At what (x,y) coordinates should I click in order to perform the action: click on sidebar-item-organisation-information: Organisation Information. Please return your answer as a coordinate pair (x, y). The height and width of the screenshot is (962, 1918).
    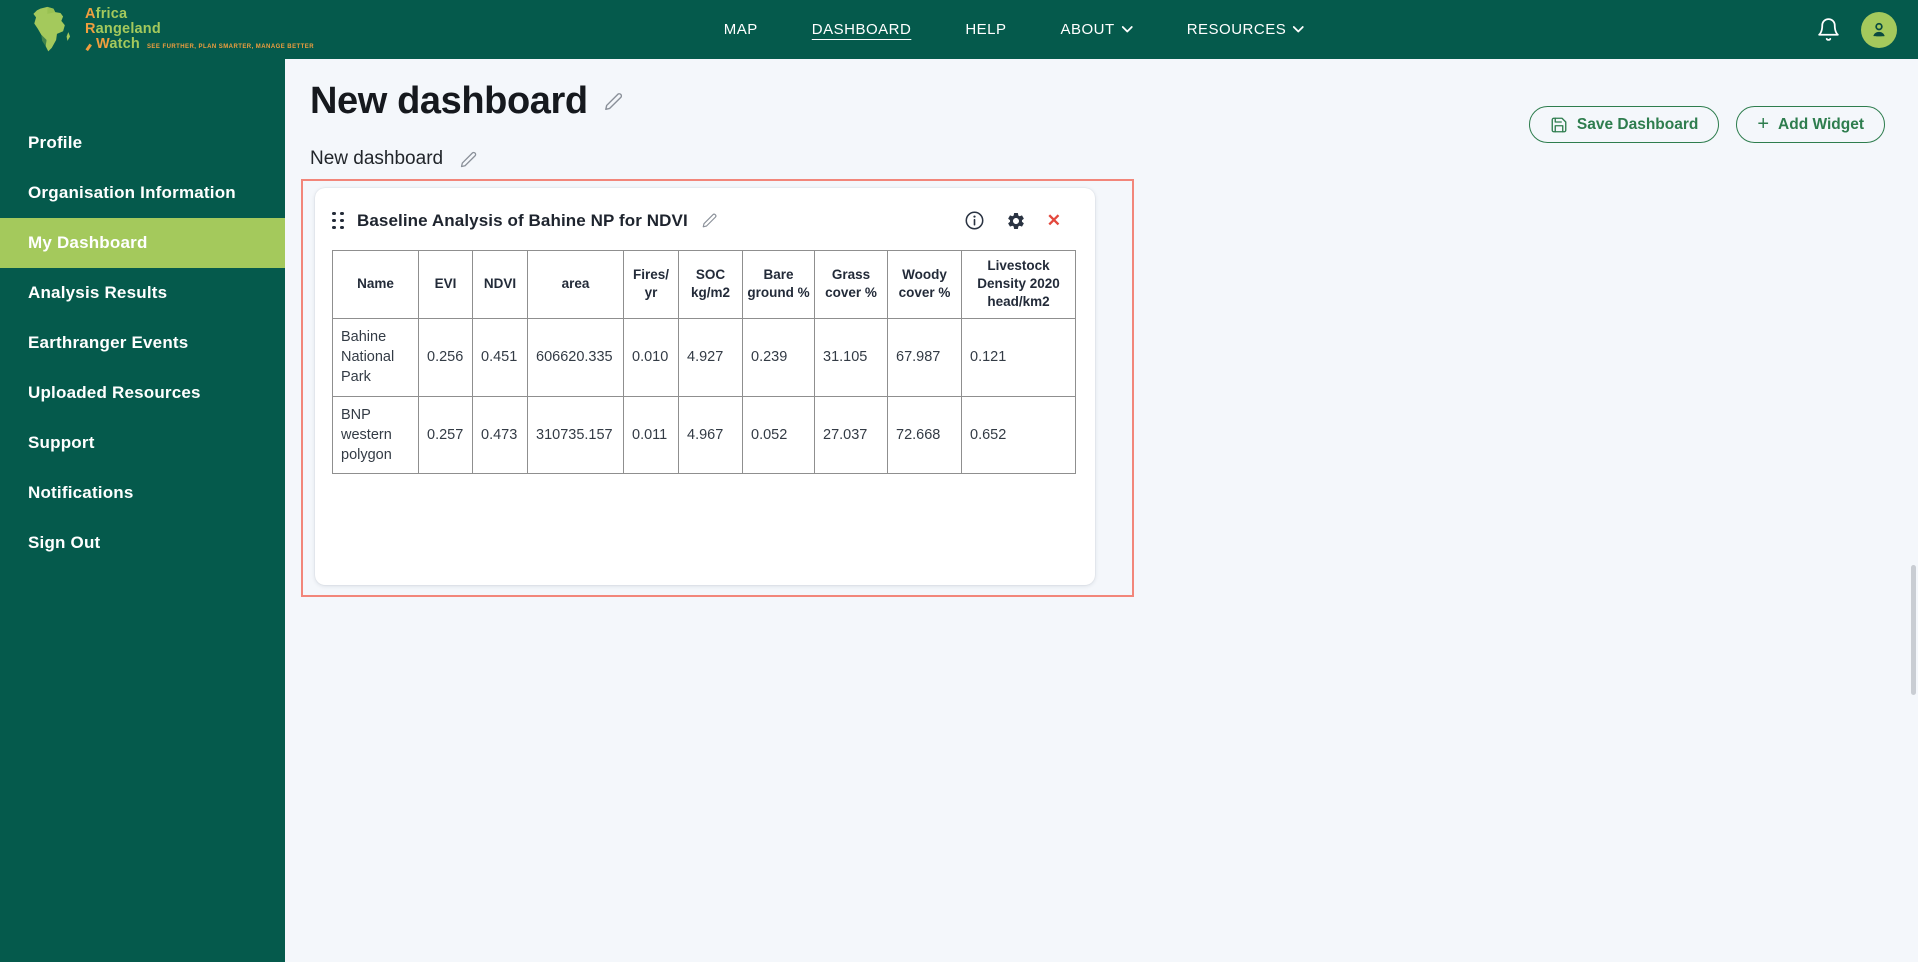
    Looking at the image, I should click on (132, 192).